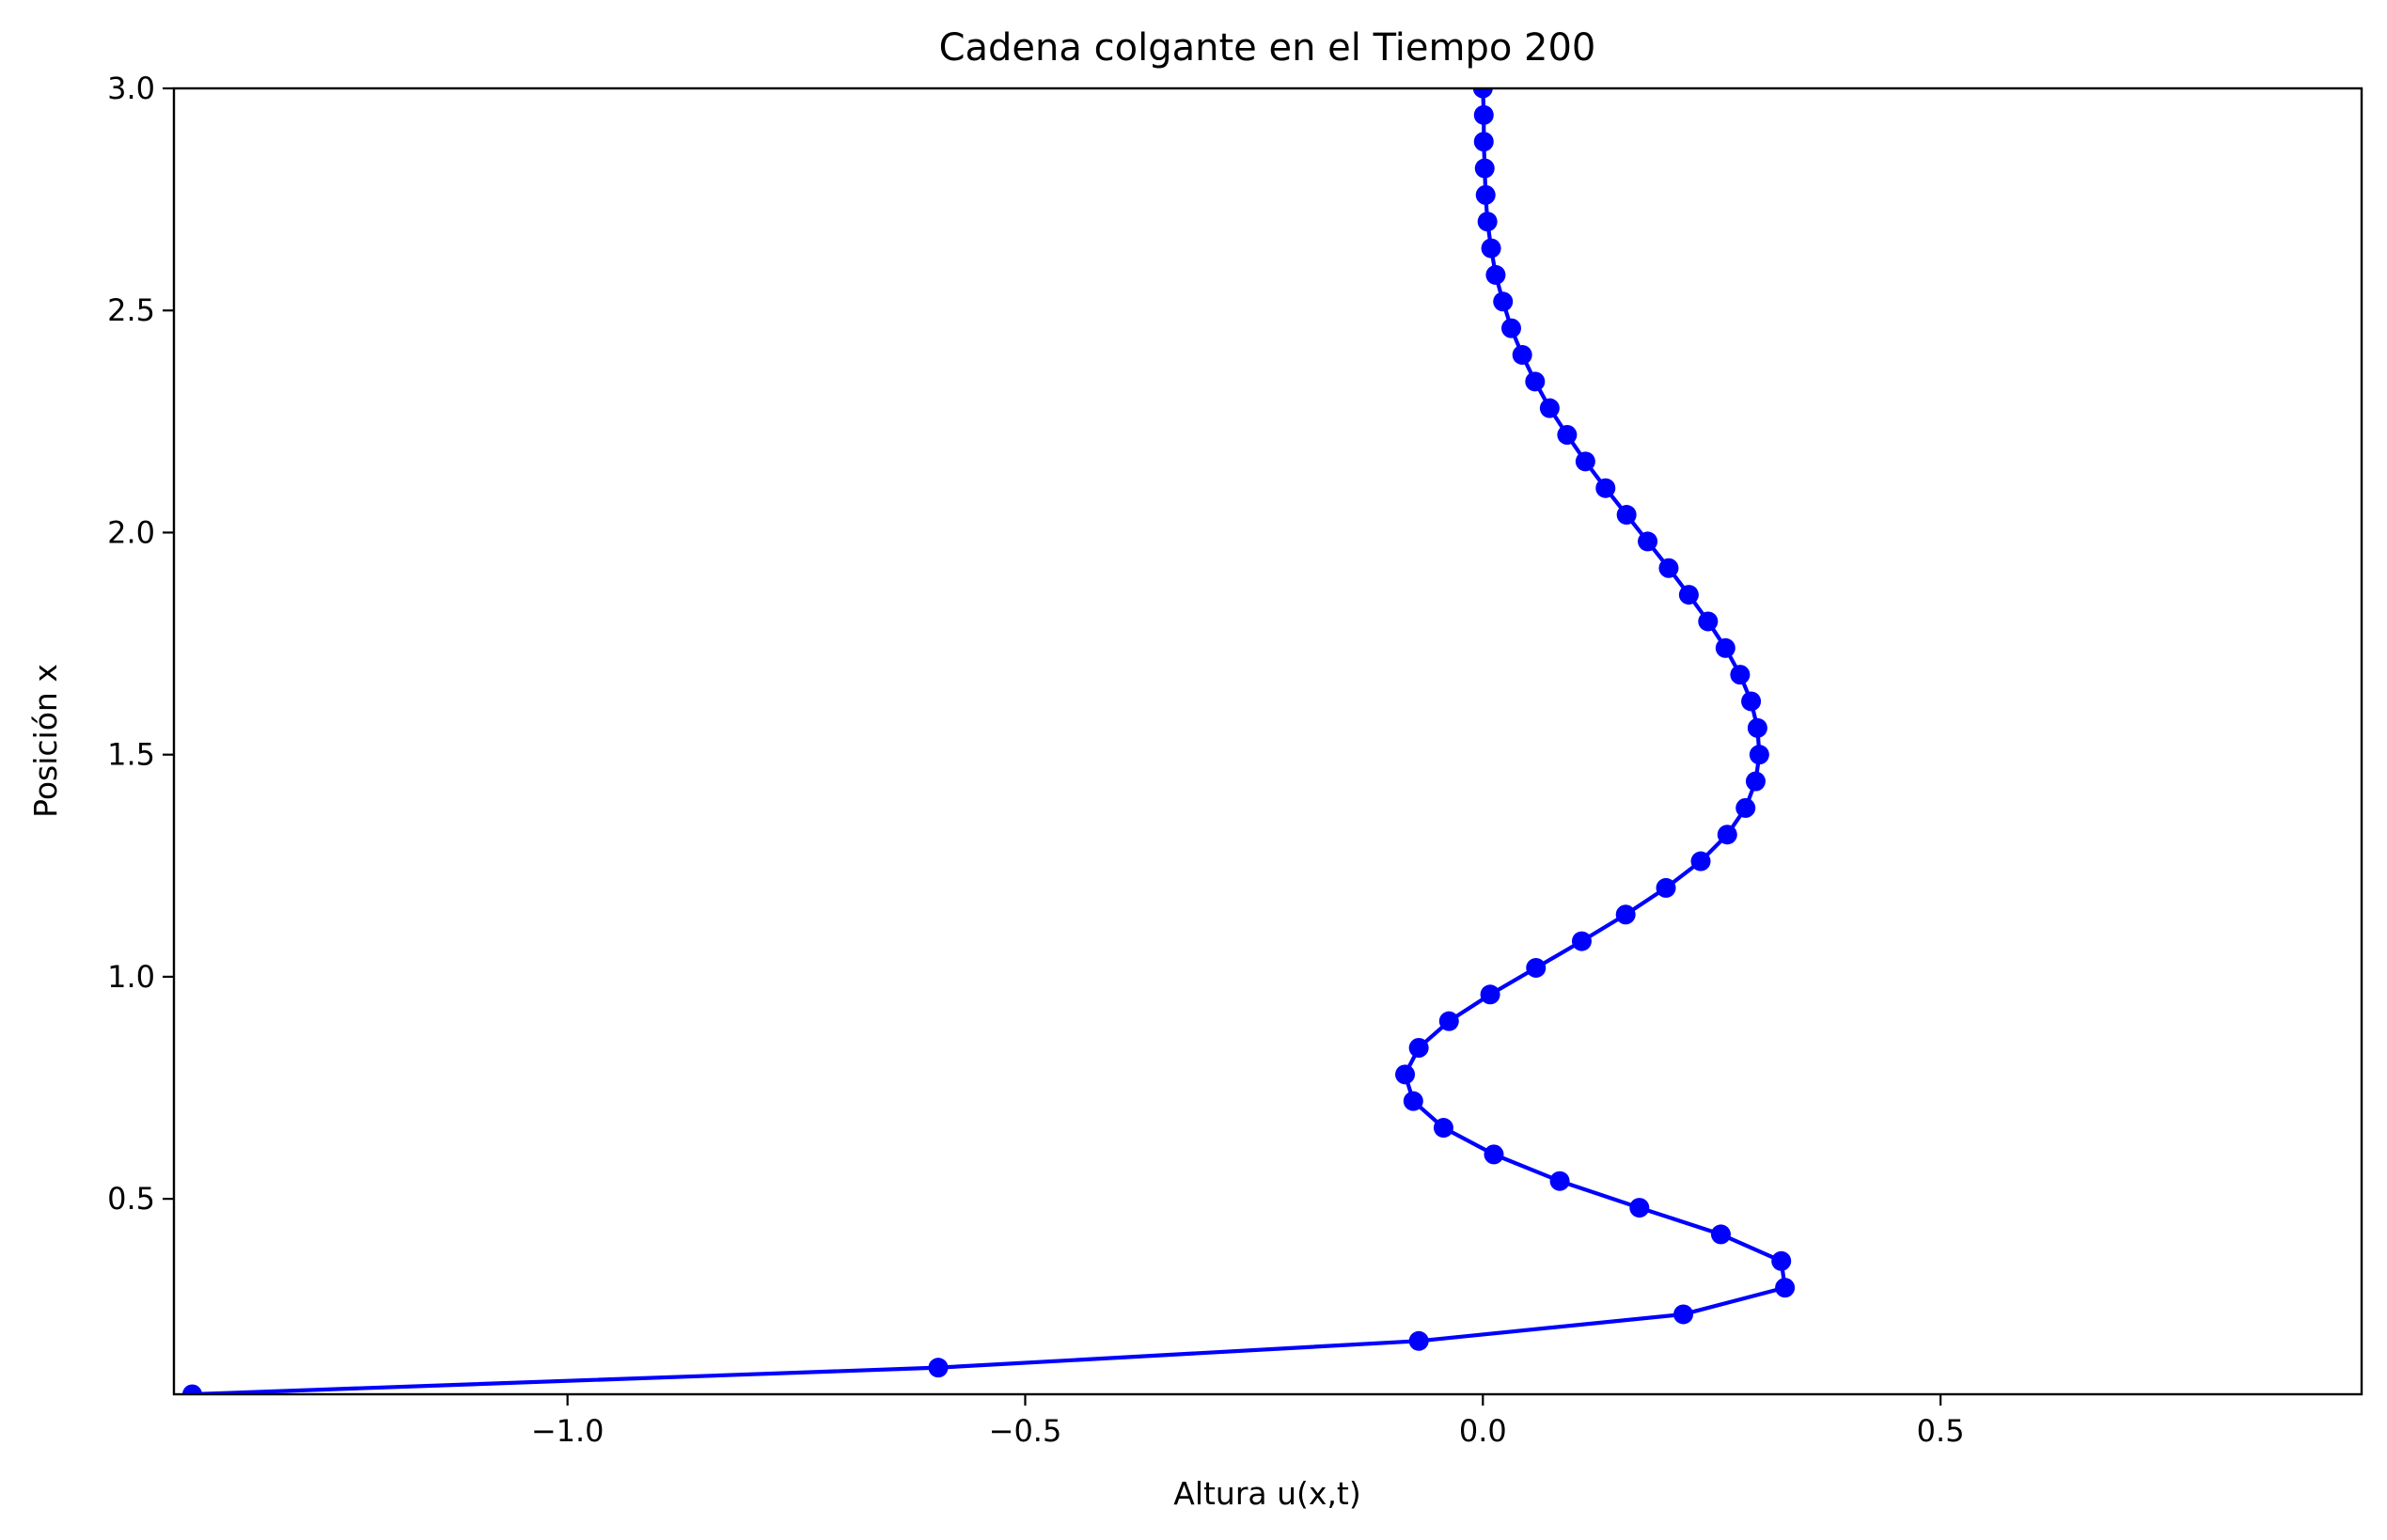  What do you see at coordinates (131, 88) in the screenshot?
I see `y-tick-label: 3.0` at bounding box center [131, 88].